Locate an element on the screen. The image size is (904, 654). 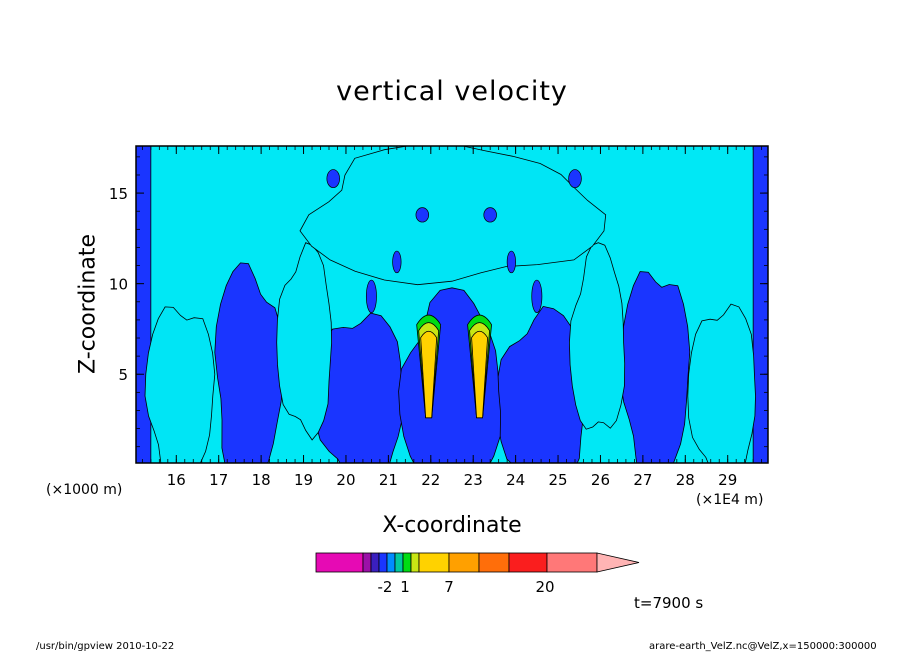
colorbar: -2 1 7 20 is located at coordinates (477, 574).